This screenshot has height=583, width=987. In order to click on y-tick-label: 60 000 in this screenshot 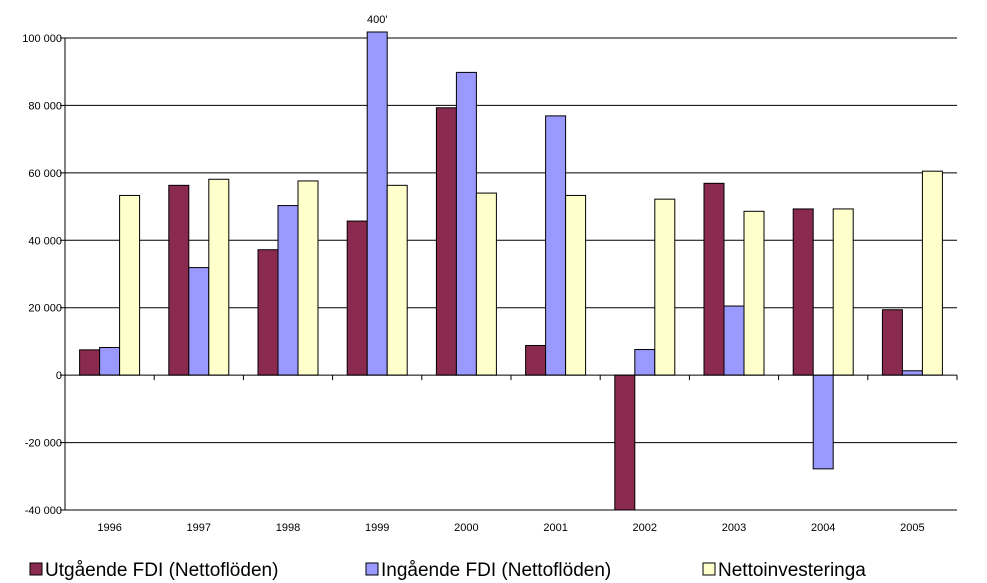, I will do `click(45, 174)`.